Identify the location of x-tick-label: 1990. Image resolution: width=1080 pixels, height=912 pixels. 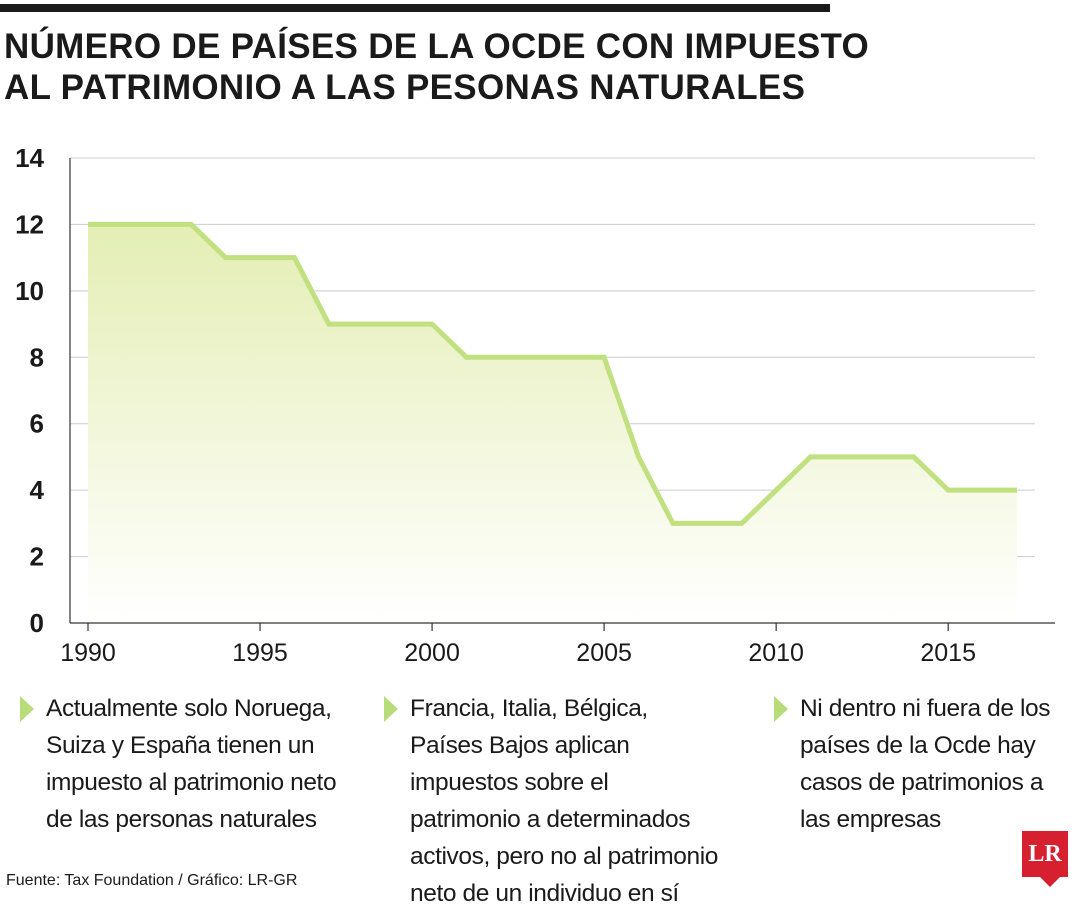
(88, 653).